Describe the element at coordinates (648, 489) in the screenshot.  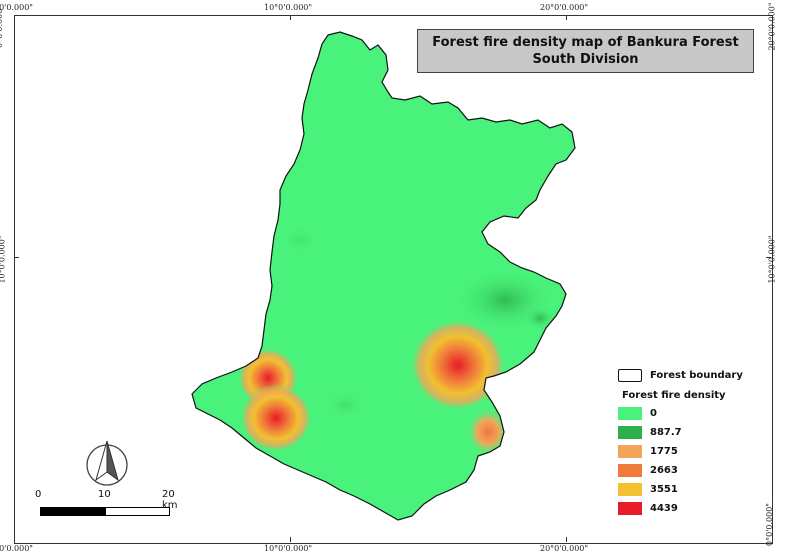
I see `legend-class-4: 3551` at that location.